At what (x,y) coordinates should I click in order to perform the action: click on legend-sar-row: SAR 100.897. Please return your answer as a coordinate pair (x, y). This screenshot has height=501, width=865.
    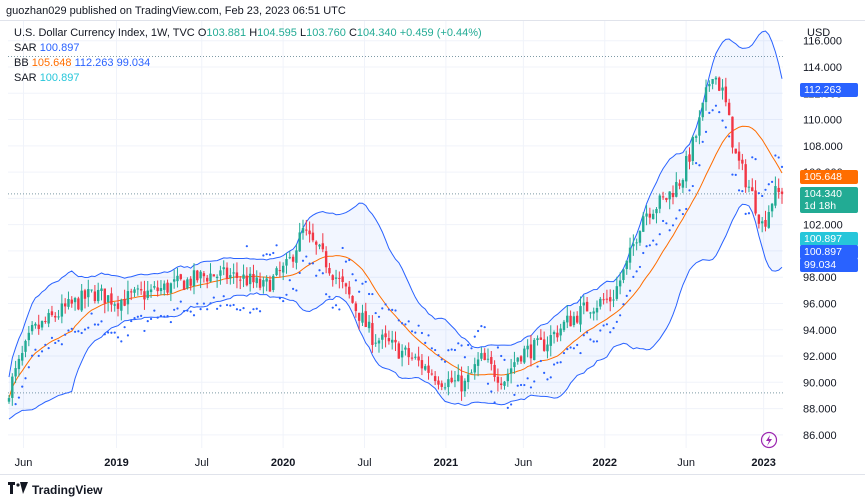
    Looking at the image, I should click on (248, 48).